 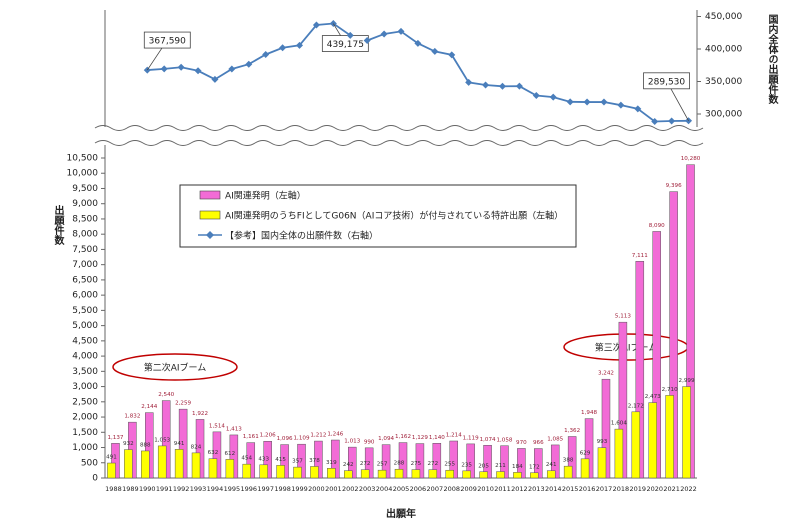 What do you see at coordinates (234, 429) in the screenshot?
I see `value-label: 1,413` at bounding box center [234, 429].